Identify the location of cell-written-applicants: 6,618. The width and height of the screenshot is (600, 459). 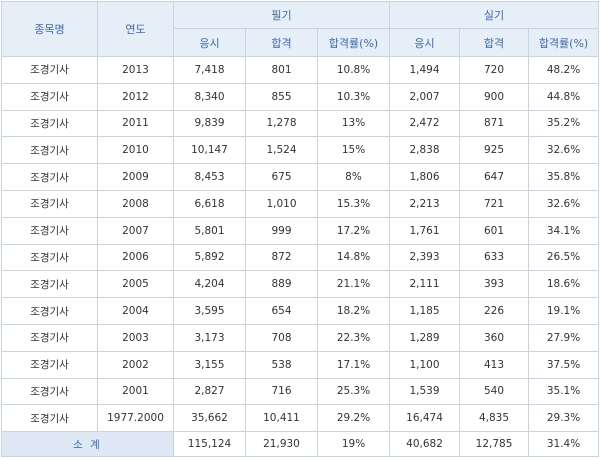
(209, 203).